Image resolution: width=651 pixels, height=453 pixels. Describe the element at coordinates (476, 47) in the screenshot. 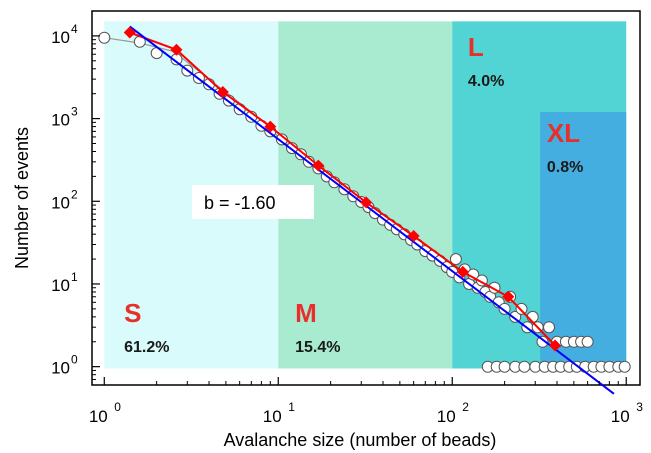

I see `region-label-l: L` at that location.